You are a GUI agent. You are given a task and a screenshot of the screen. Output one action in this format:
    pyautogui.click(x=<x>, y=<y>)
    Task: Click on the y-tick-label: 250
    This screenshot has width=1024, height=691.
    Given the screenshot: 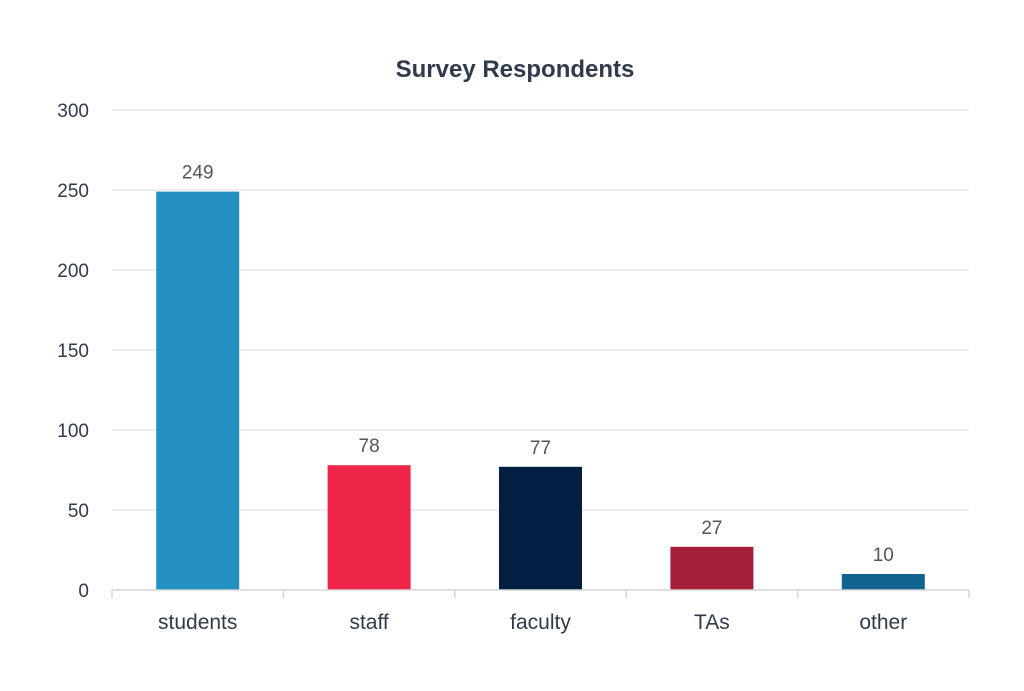 What is the action you would take?
    pyautogui.click(x=73, y=191)
    